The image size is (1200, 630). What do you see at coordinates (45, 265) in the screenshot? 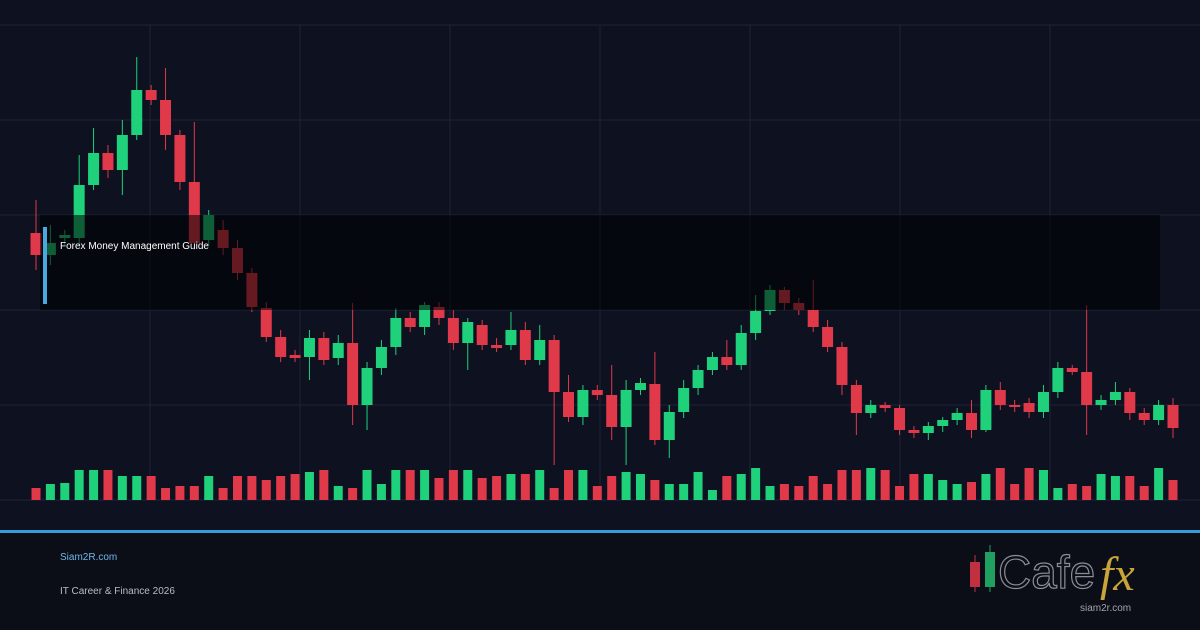
I see `overlay-accent` at bounding box center [45, 265].